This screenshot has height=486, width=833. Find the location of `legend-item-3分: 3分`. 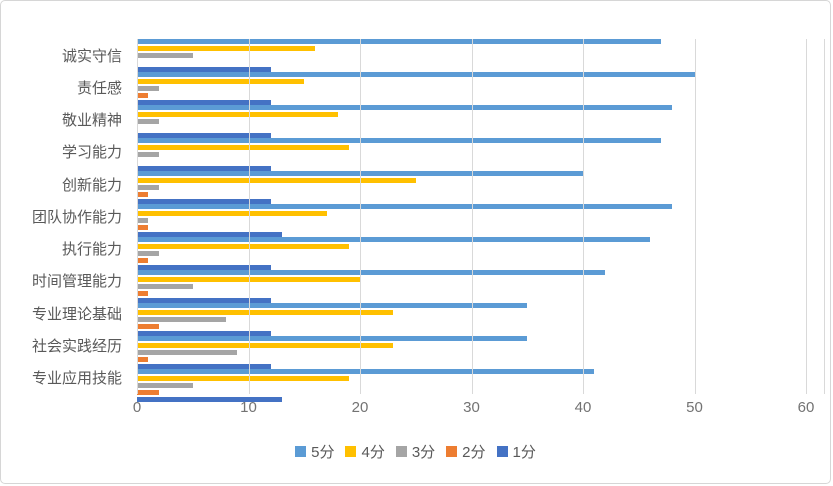

legend-item-3分: 3分 is located at coordinates (415, 451).